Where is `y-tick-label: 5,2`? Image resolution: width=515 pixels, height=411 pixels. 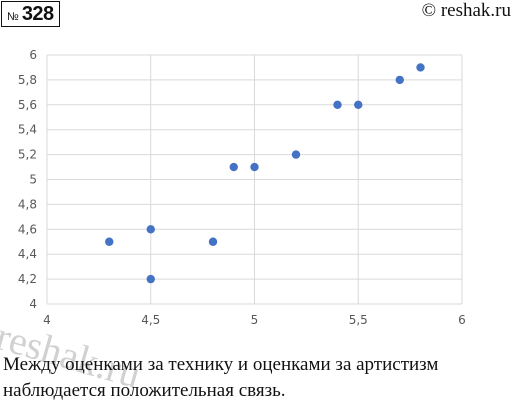 y-tick-label: 5,2 is located at coordinates (27, 155).